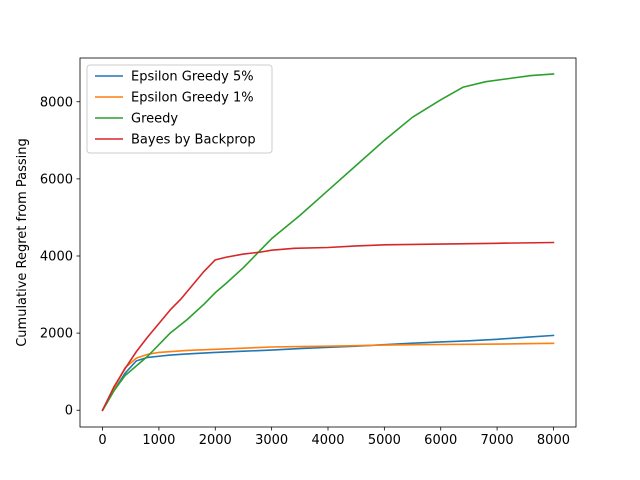  I want to click on y-tick-label: 2000, so click(56, 334).